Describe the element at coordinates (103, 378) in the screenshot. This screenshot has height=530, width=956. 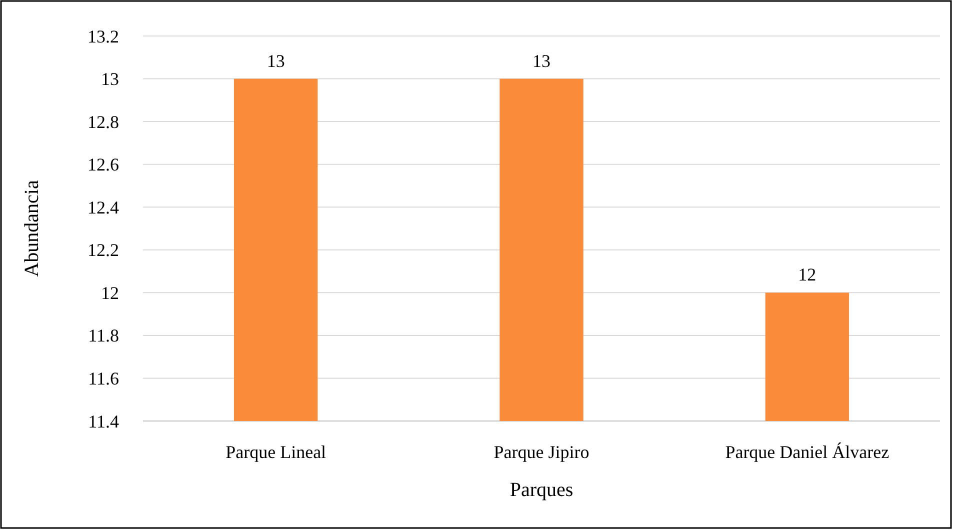
I see `y-tick-label: 11.6` at that location.